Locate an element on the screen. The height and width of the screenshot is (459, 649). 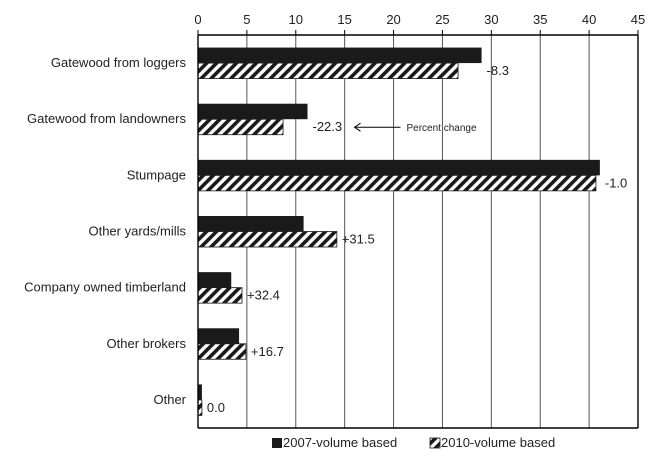
x-tick-label: 20 is located at coordinates (393, 19).